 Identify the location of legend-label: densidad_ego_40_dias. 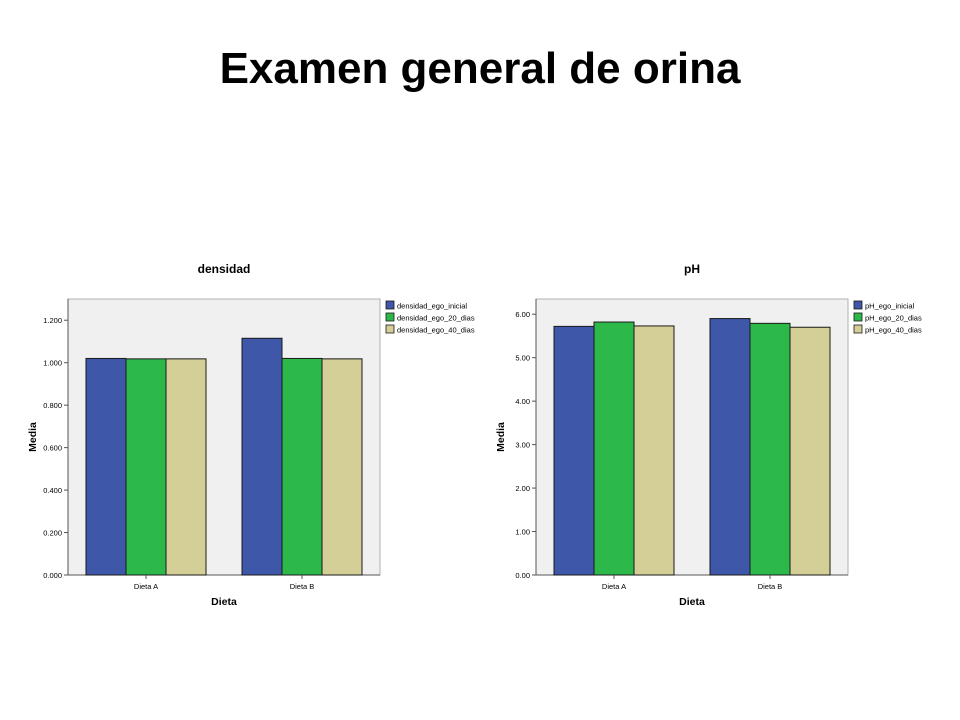
(436, 330).